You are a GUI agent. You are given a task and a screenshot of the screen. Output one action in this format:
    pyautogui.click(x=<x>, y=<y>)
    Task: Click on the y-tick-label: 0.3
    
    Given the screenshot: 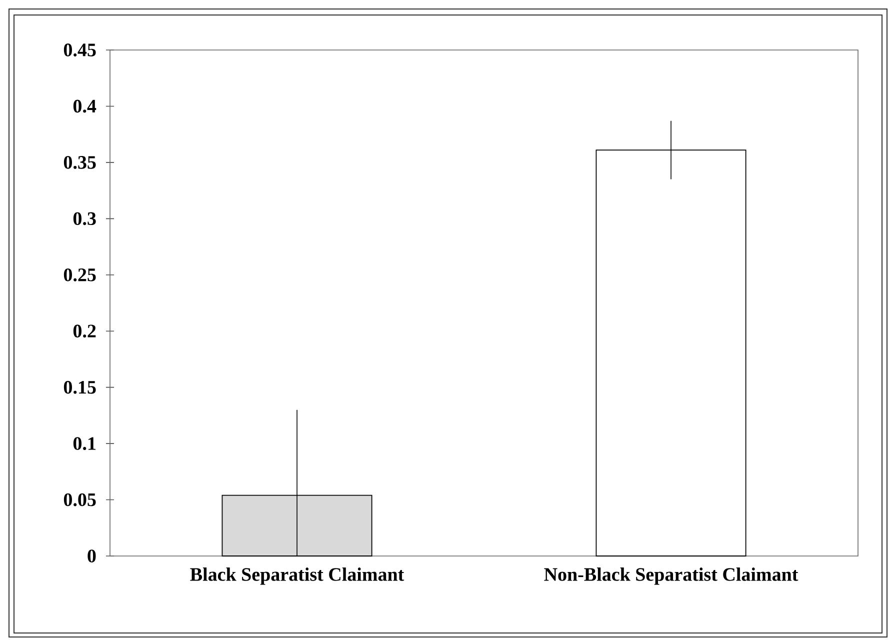 What is the action you would take?
    pyautogui.click(x=84, y=219)
    